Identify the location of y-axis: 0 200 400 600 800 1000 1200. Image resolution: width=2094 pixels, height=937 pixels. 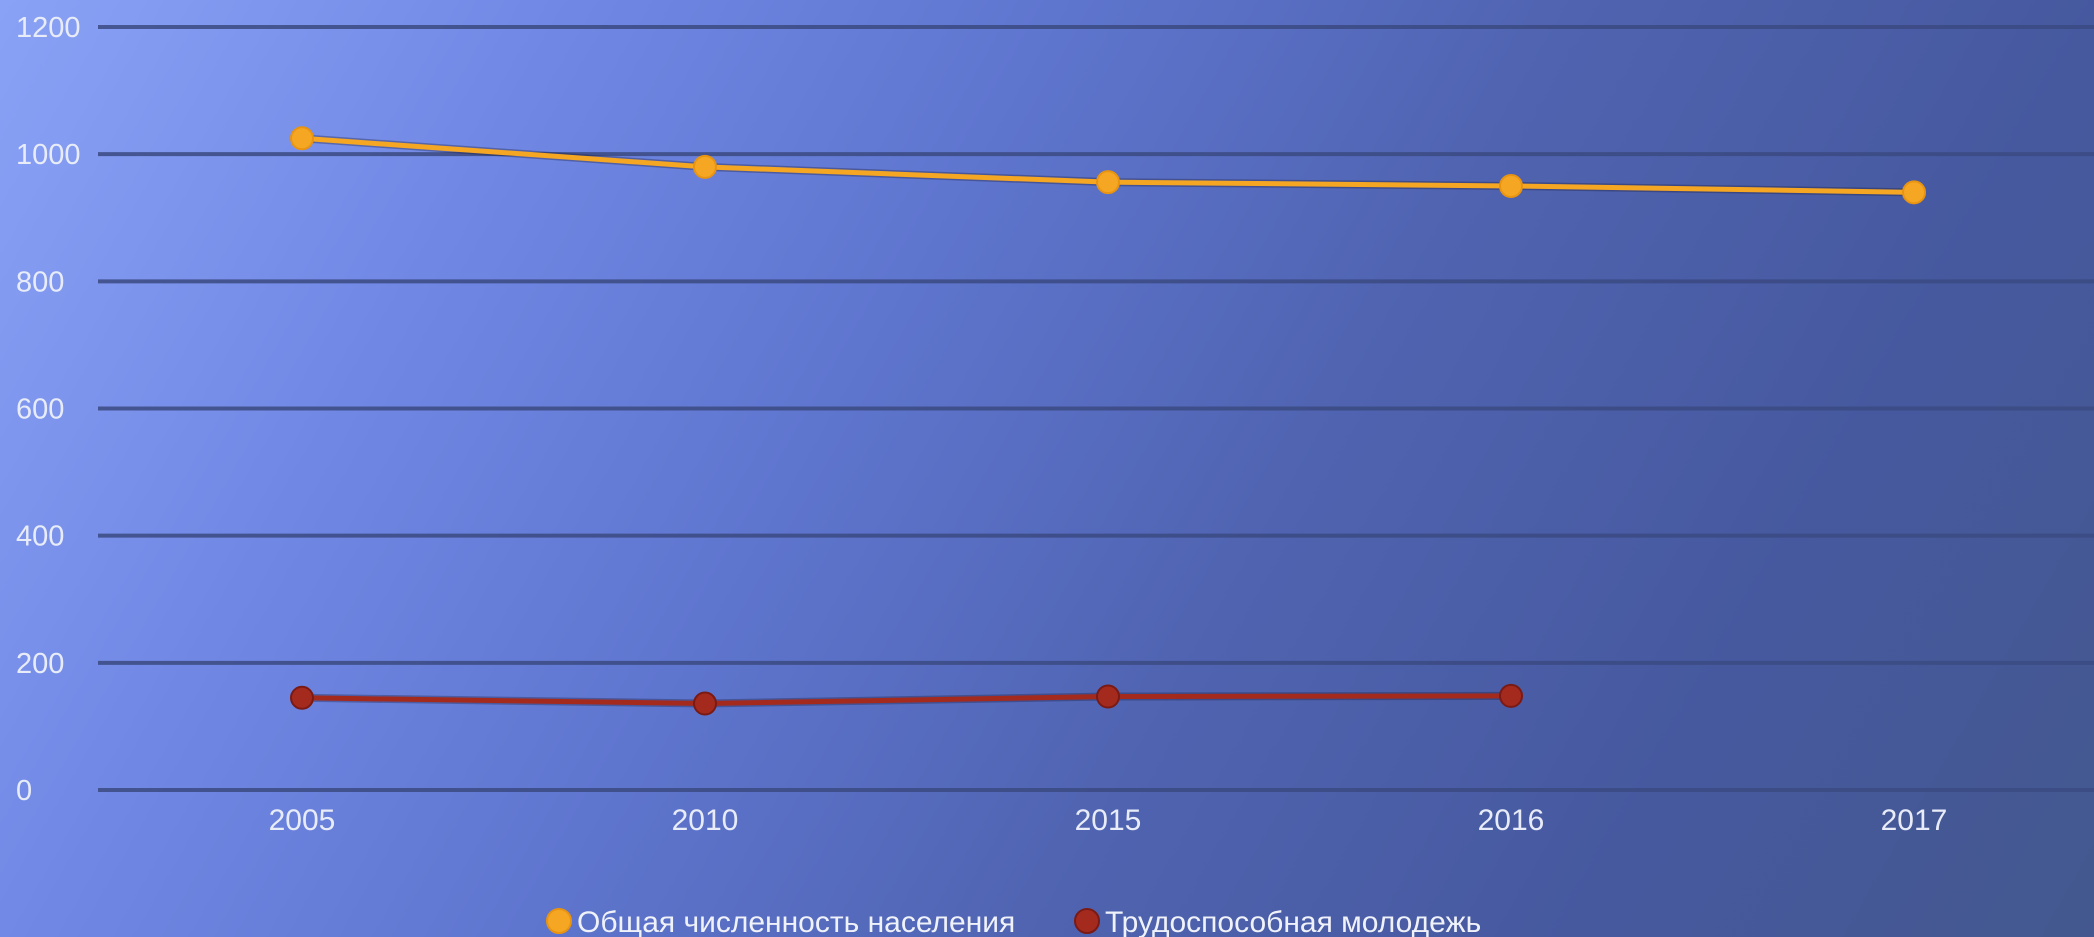
(48, 409).